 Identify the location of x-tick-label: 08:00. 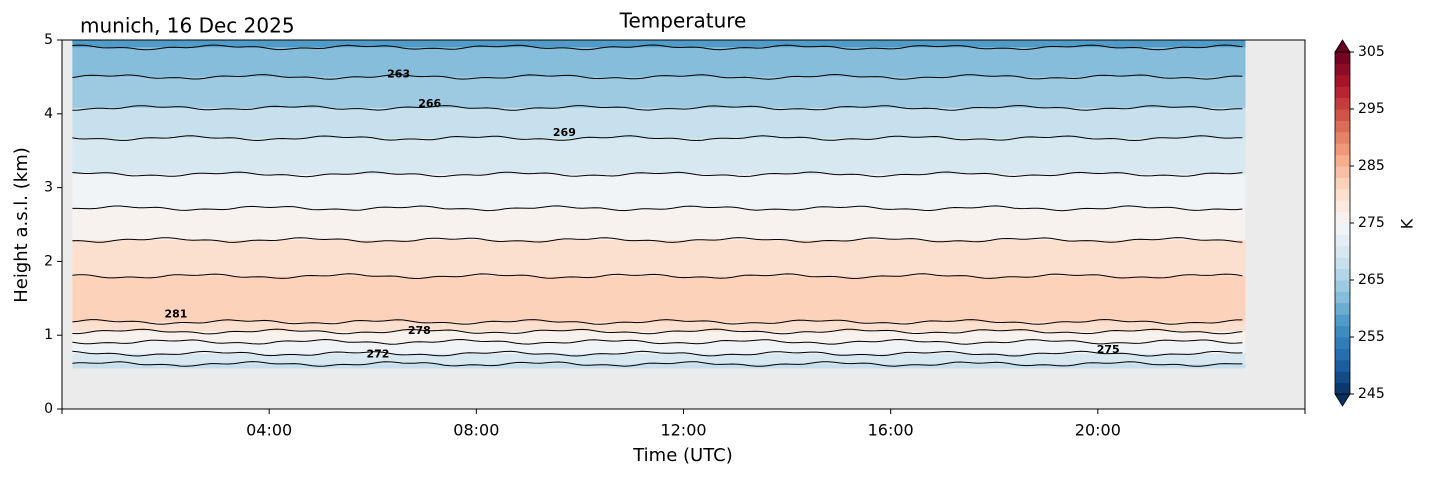
(476, 430).